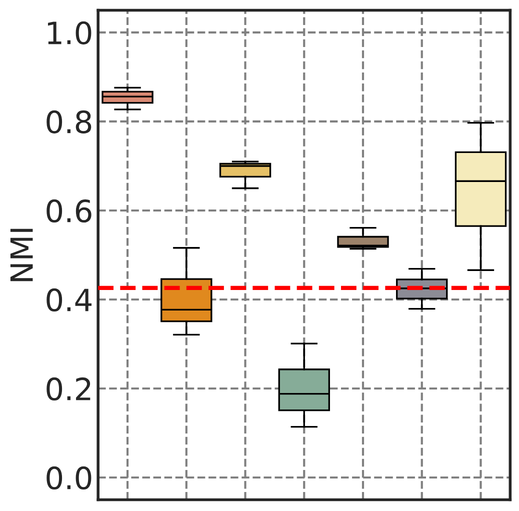 This screenshot has width=519, height=511. Describe the element at coordinates (68, 389) in the screenshot. I see `y-tick-label: 0.2` at that location.